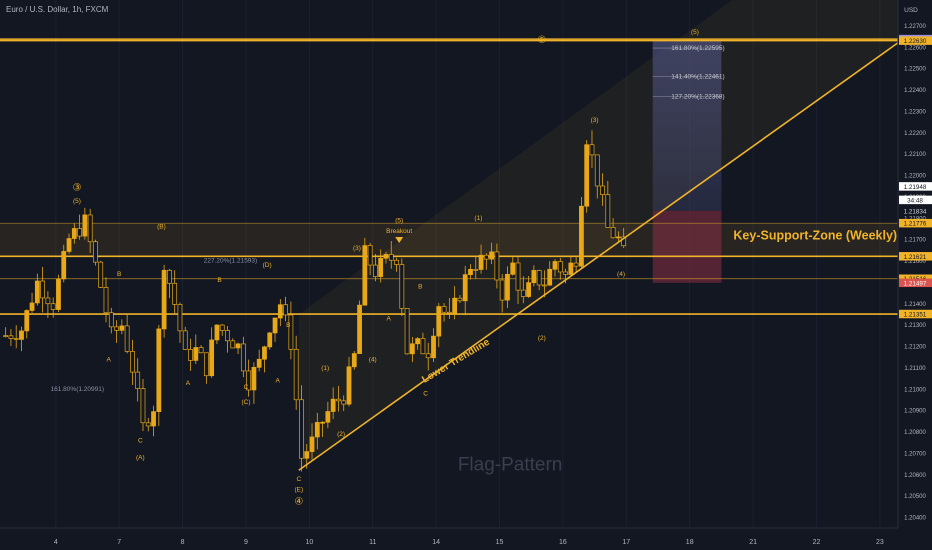 Image resolution: width=932 pixels, height=550 pixels. Describe the element at coordinates (915, 112) in the screenshot. I see `price-tick-label: 1.22300` at that location.